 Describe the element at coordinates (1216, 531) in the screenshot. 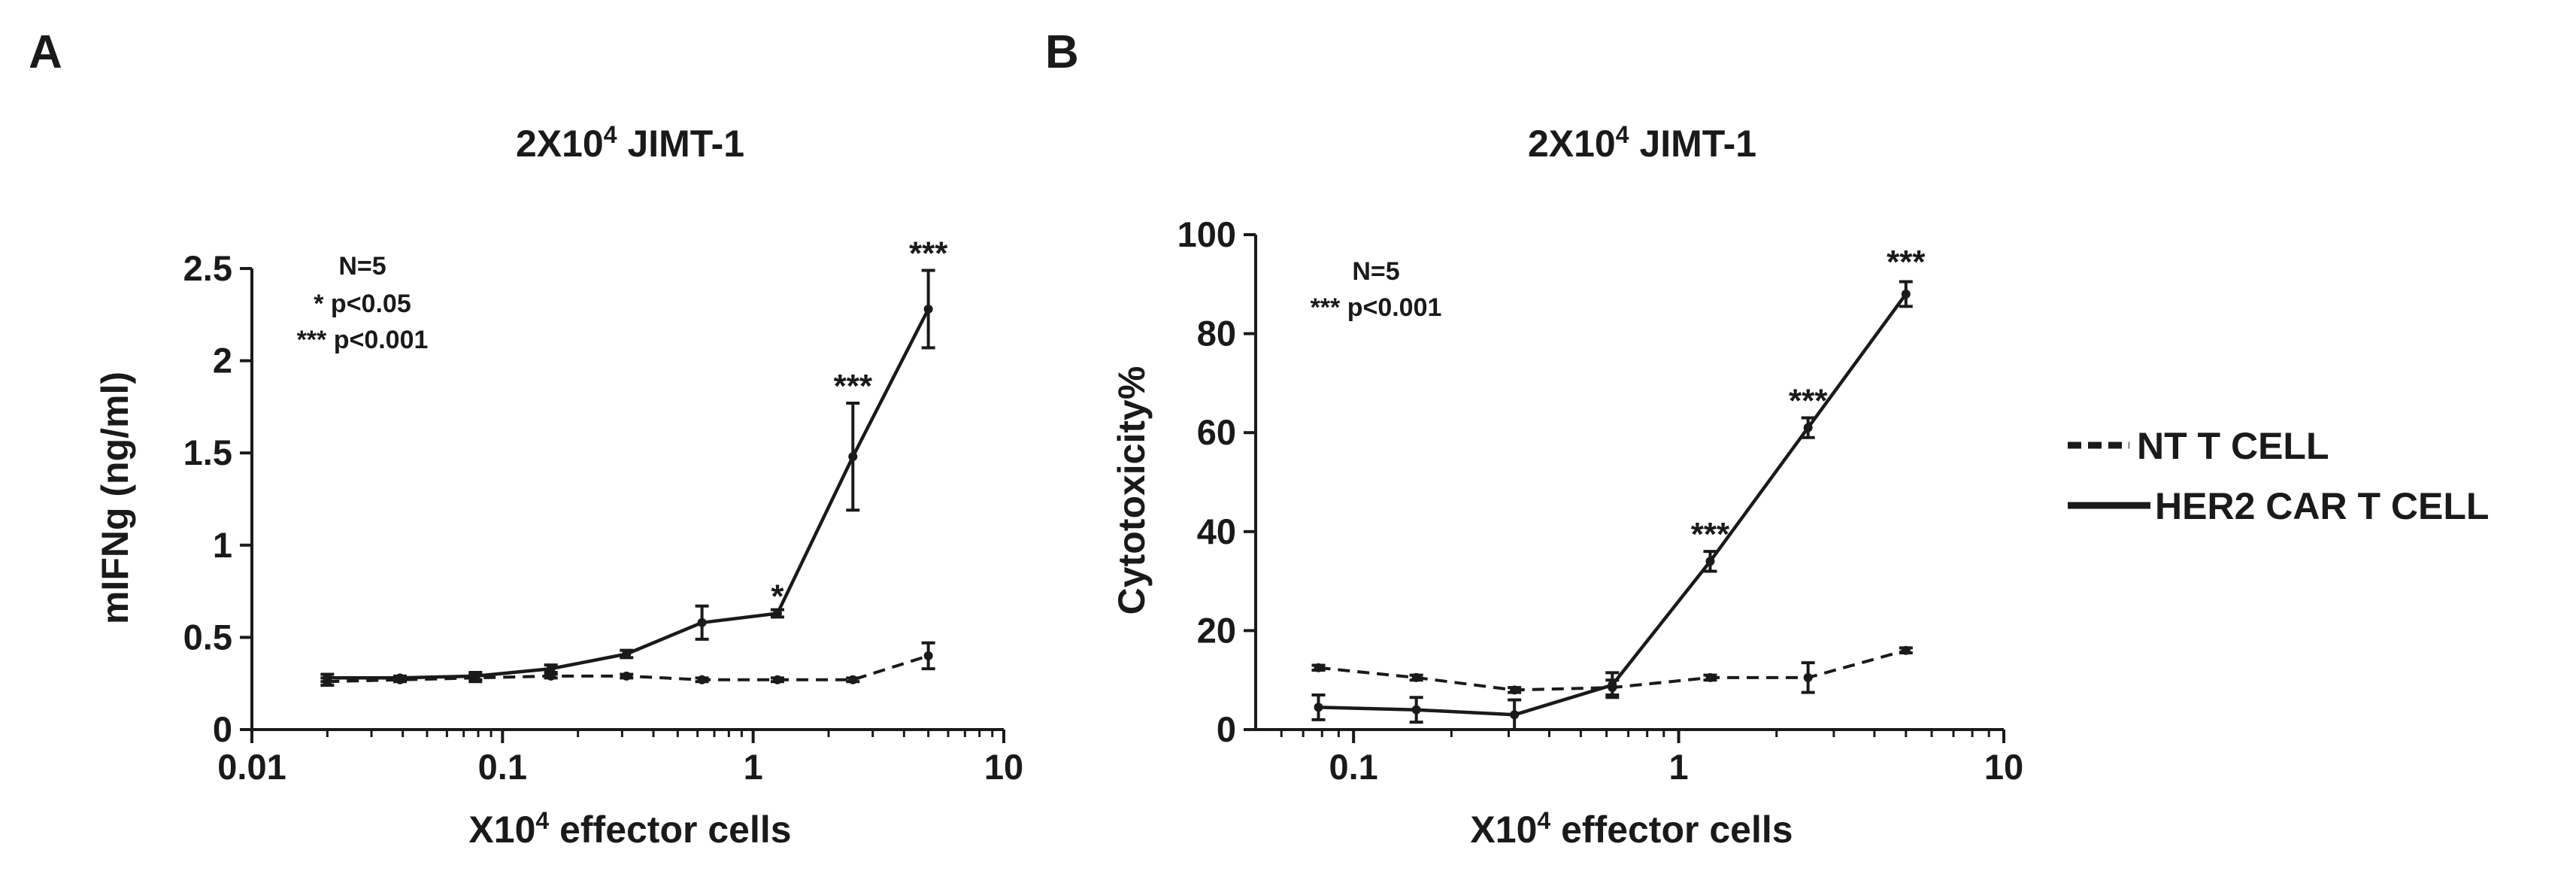

I see `chart-b-ytick-label: 40` at that location.